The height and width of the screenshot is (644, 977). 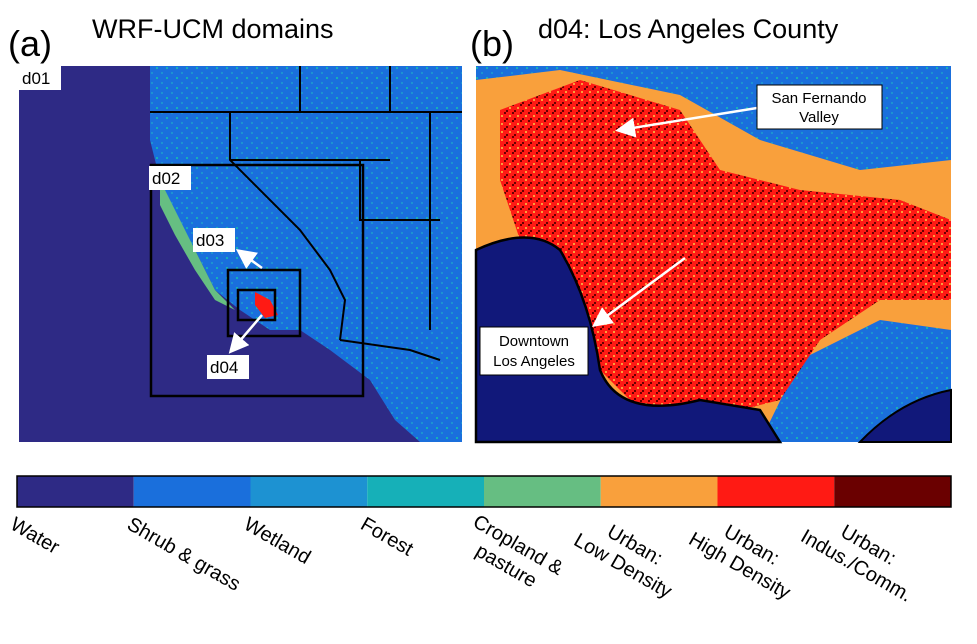 What do you see at coordinates (739, 562) in the screenshot?
I see `legend-label: Urban:High Density` at bounding box center [739, 562].